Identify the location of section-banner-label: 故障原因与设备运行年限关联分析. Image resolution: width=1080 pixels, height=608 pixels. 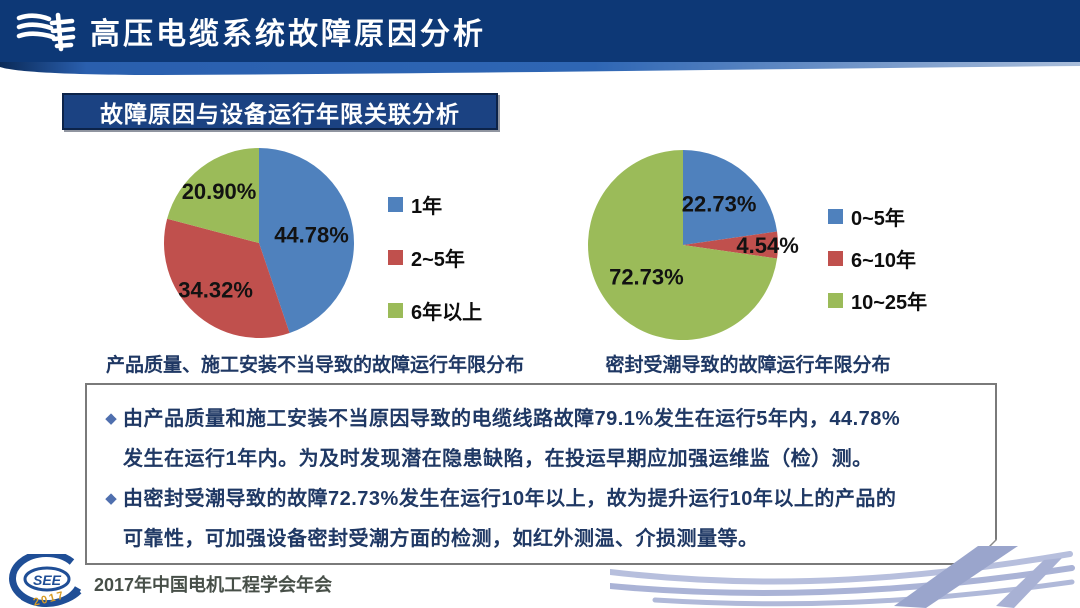
(280, 113).